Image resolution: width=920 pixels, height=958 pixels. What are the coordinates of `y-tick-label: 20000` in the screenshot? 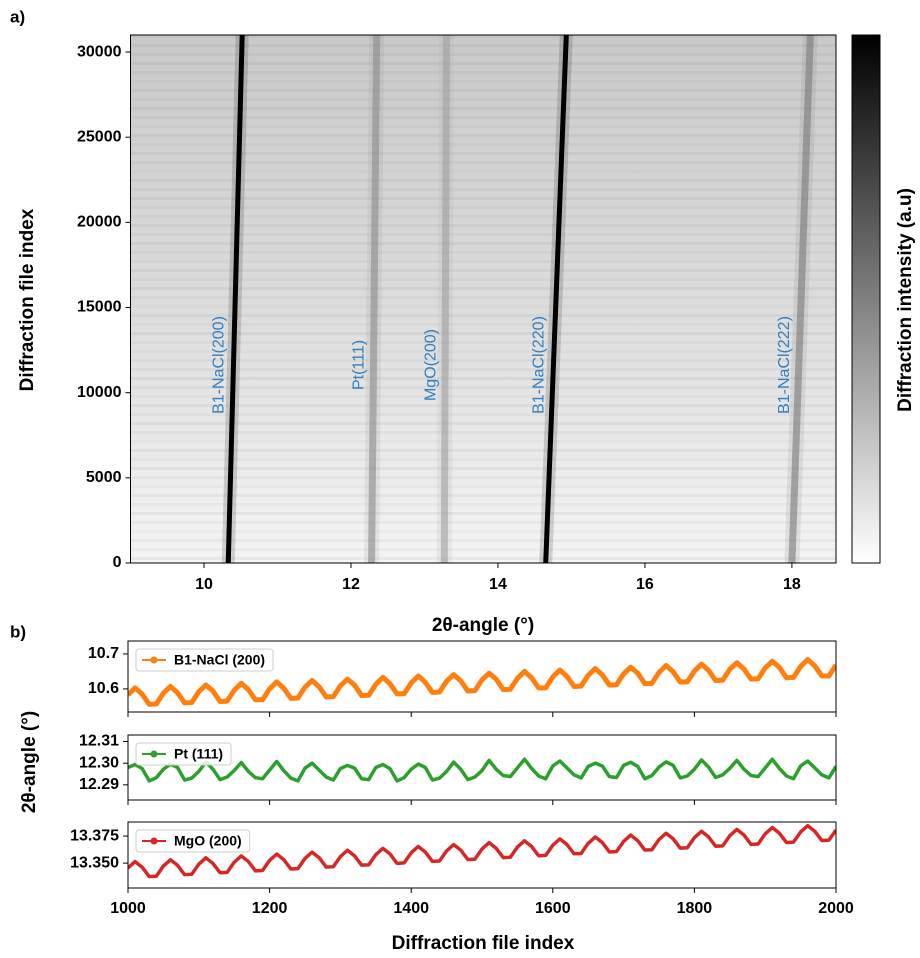 It's located at (99, 222).